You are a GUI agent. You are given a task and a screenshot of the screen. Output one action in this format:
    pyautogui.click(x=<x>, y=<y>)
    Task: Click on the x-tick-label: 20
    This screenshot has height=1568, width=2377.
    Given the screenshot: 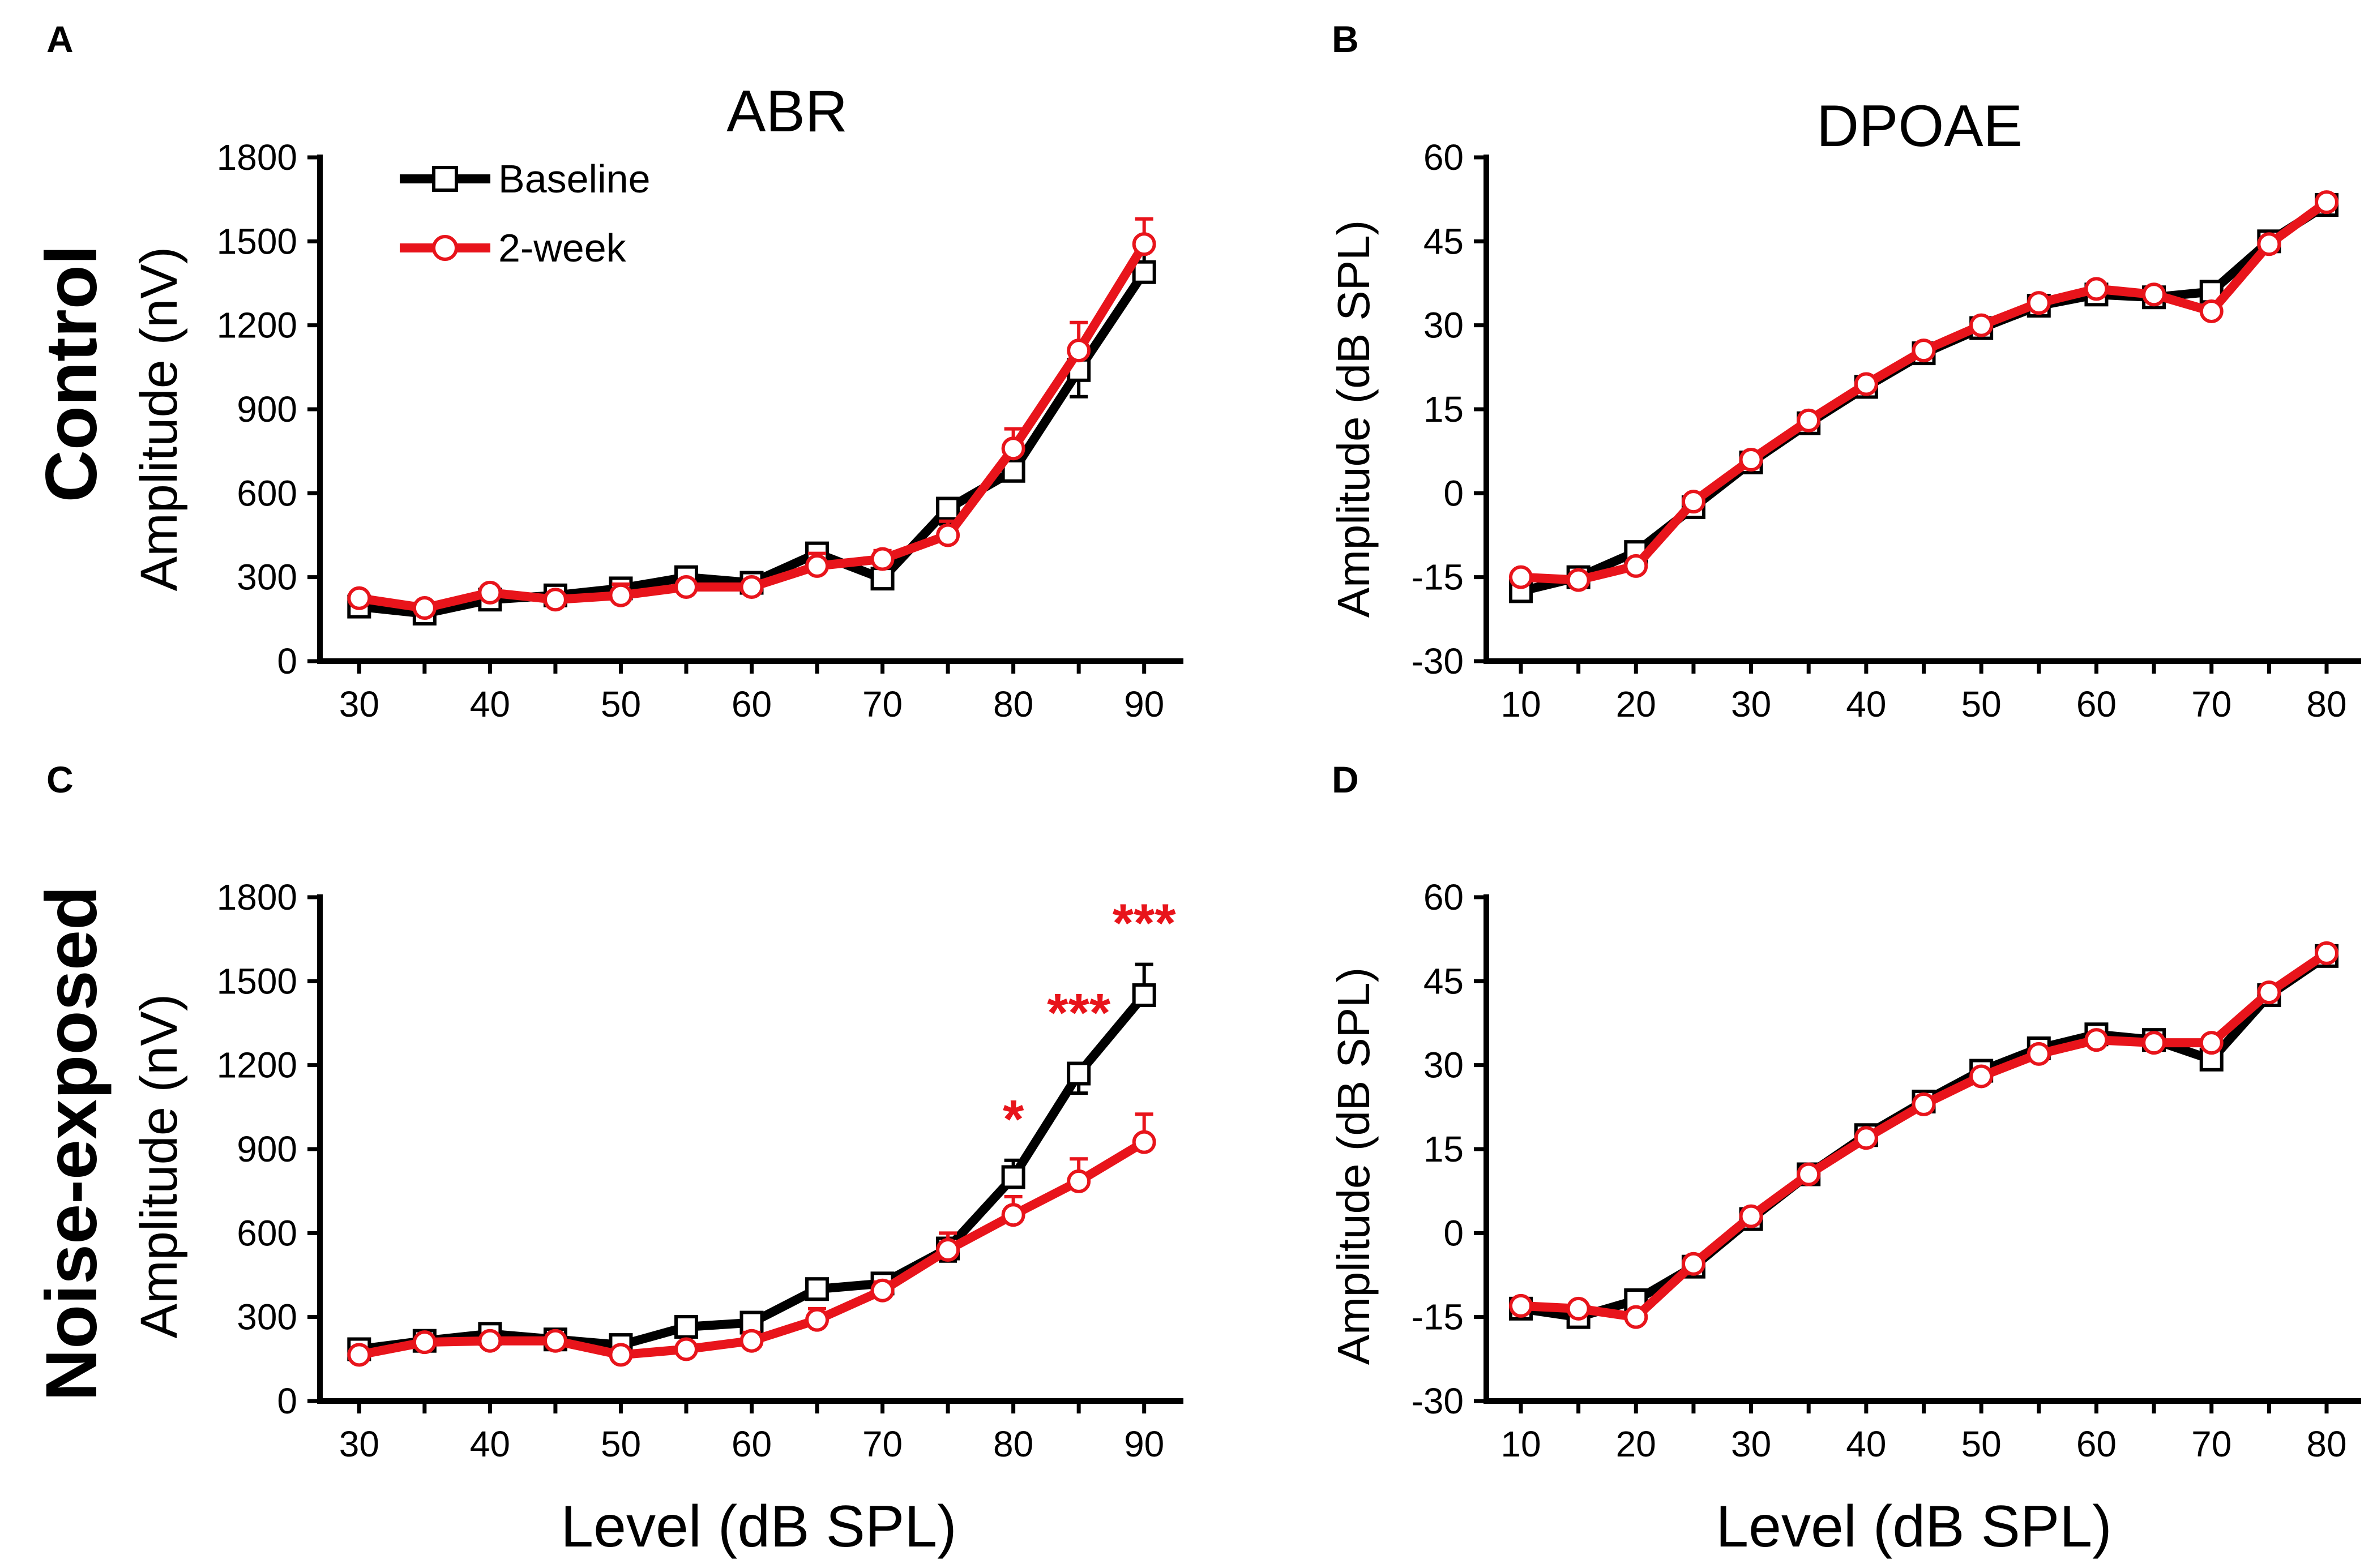 What is the action you would take?
    pyautogui.click(x=1636, y=705)
    